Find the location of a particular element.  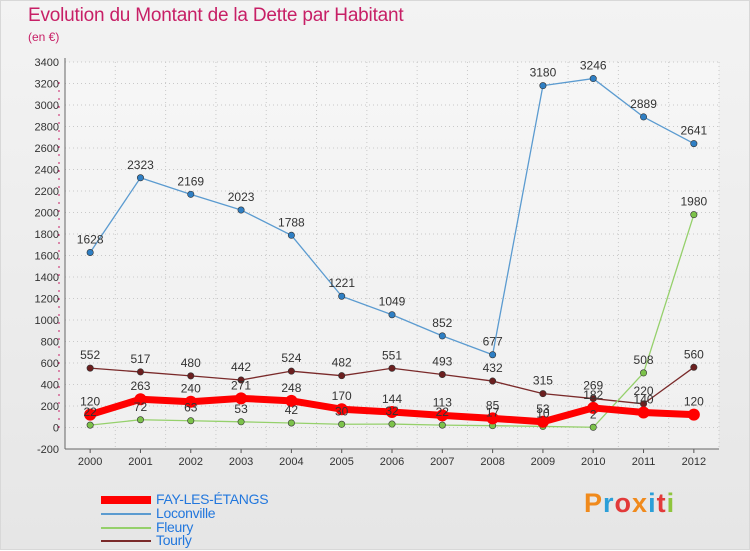

legend-label-tourly: Tourly is located at coordinates (174, 540).